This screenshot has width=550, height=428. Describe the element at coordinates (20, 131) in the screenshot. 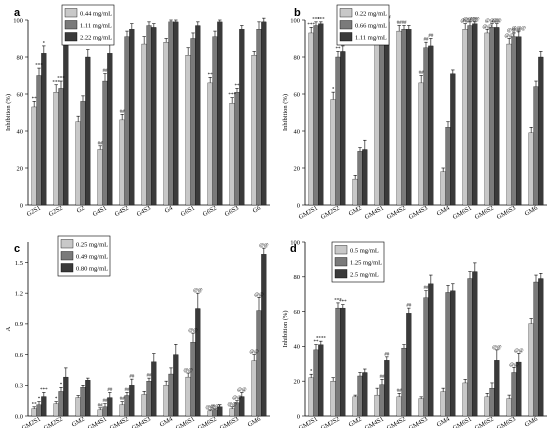

I see `y-tick-label: 40` at that location.